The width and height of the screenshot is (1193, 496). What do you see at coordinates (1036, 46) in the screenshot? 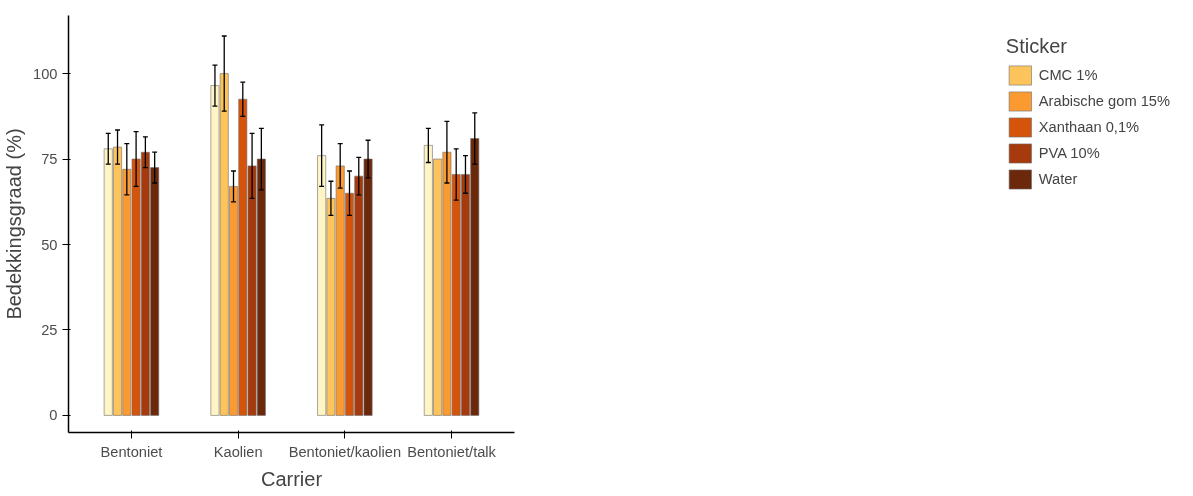
I see `legend-title: Sticker` at bounding box center [1036, 46].